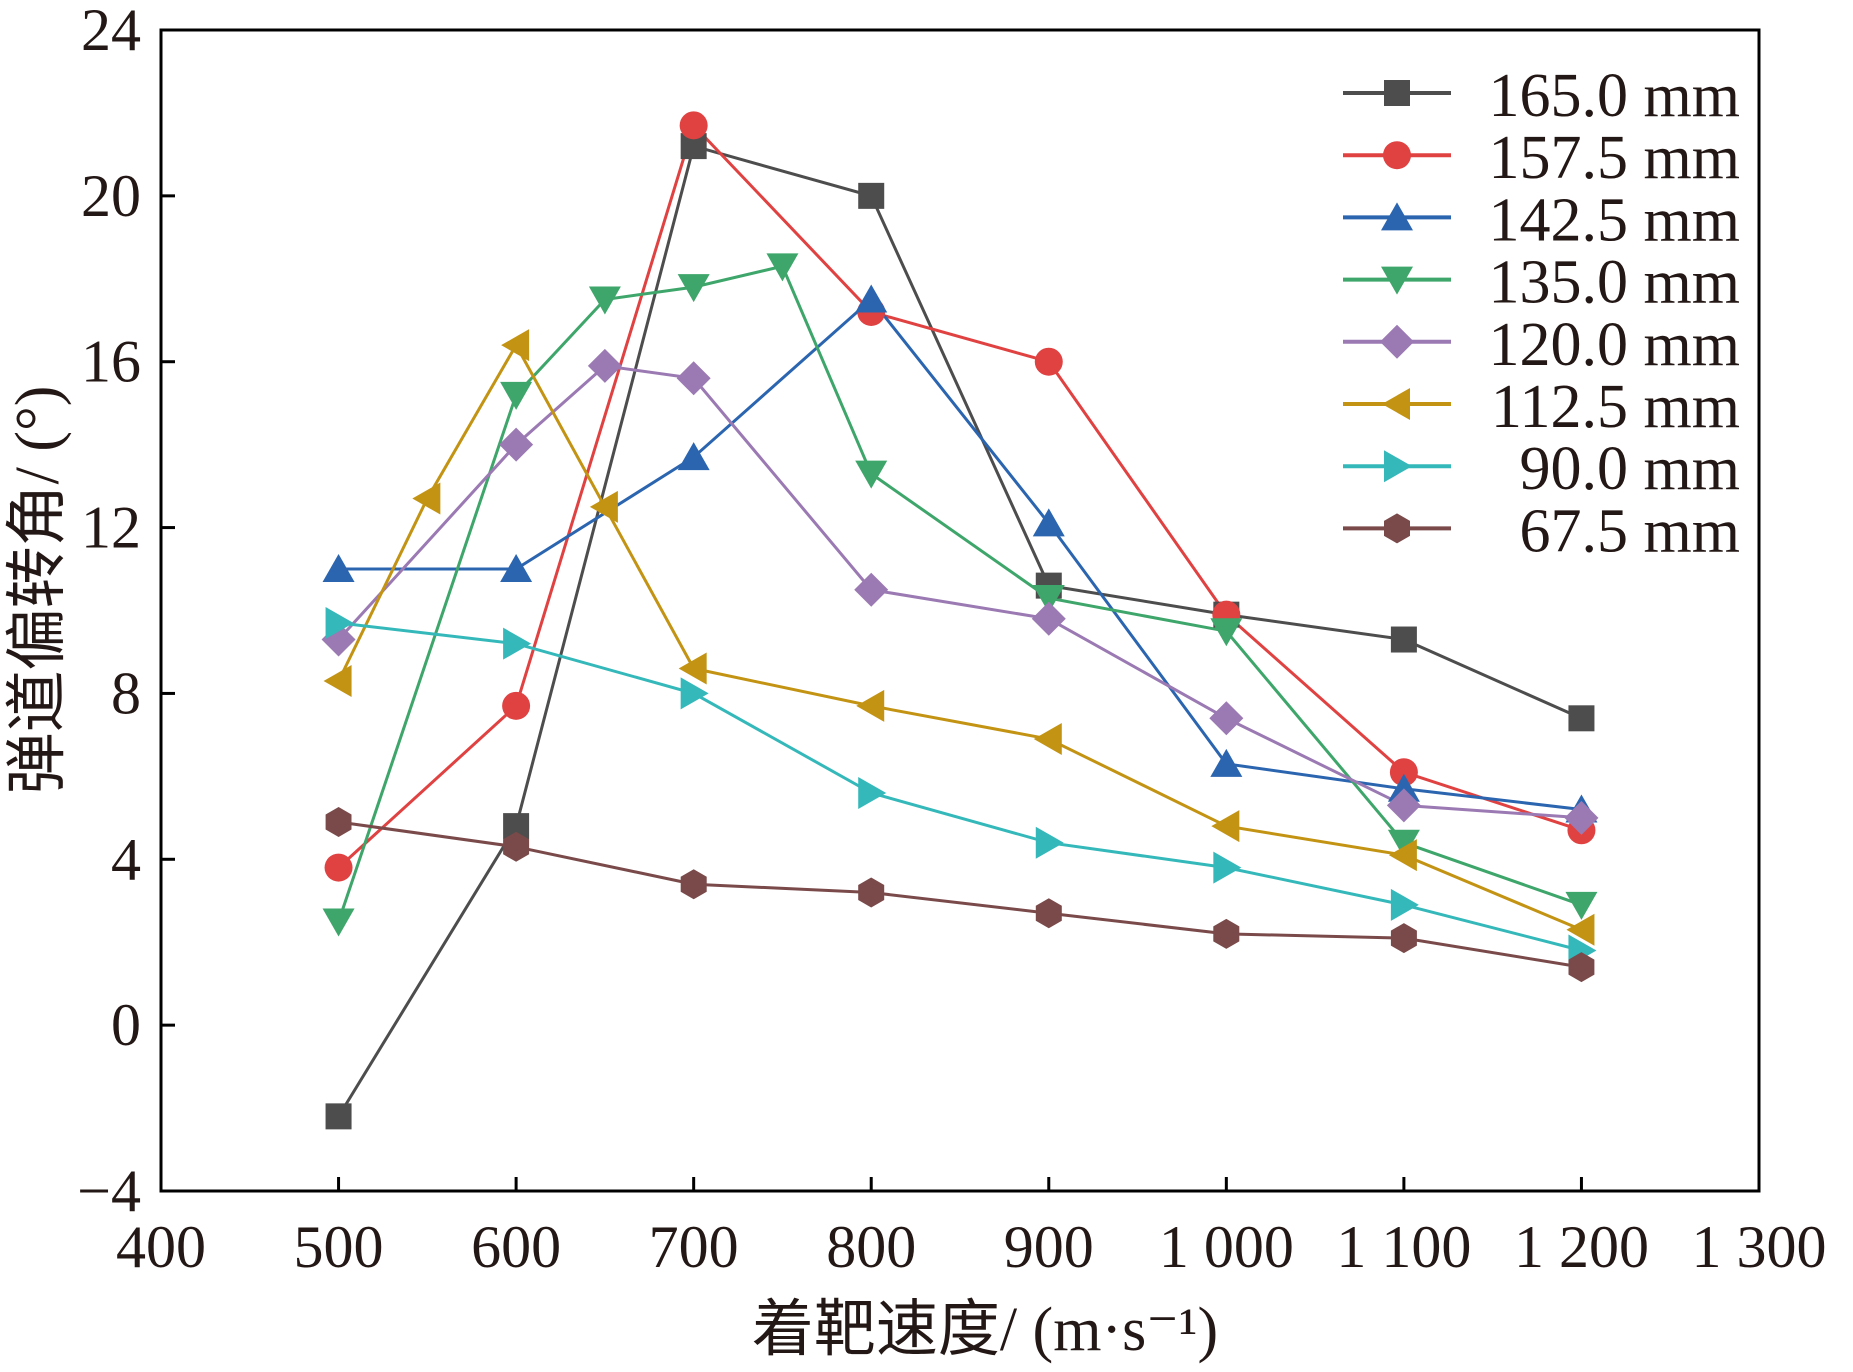 Image resolution: width=1853 pixels, height=1372 pixels. I want to click on legend-label: 67.5 mm, so click(1630, 531).